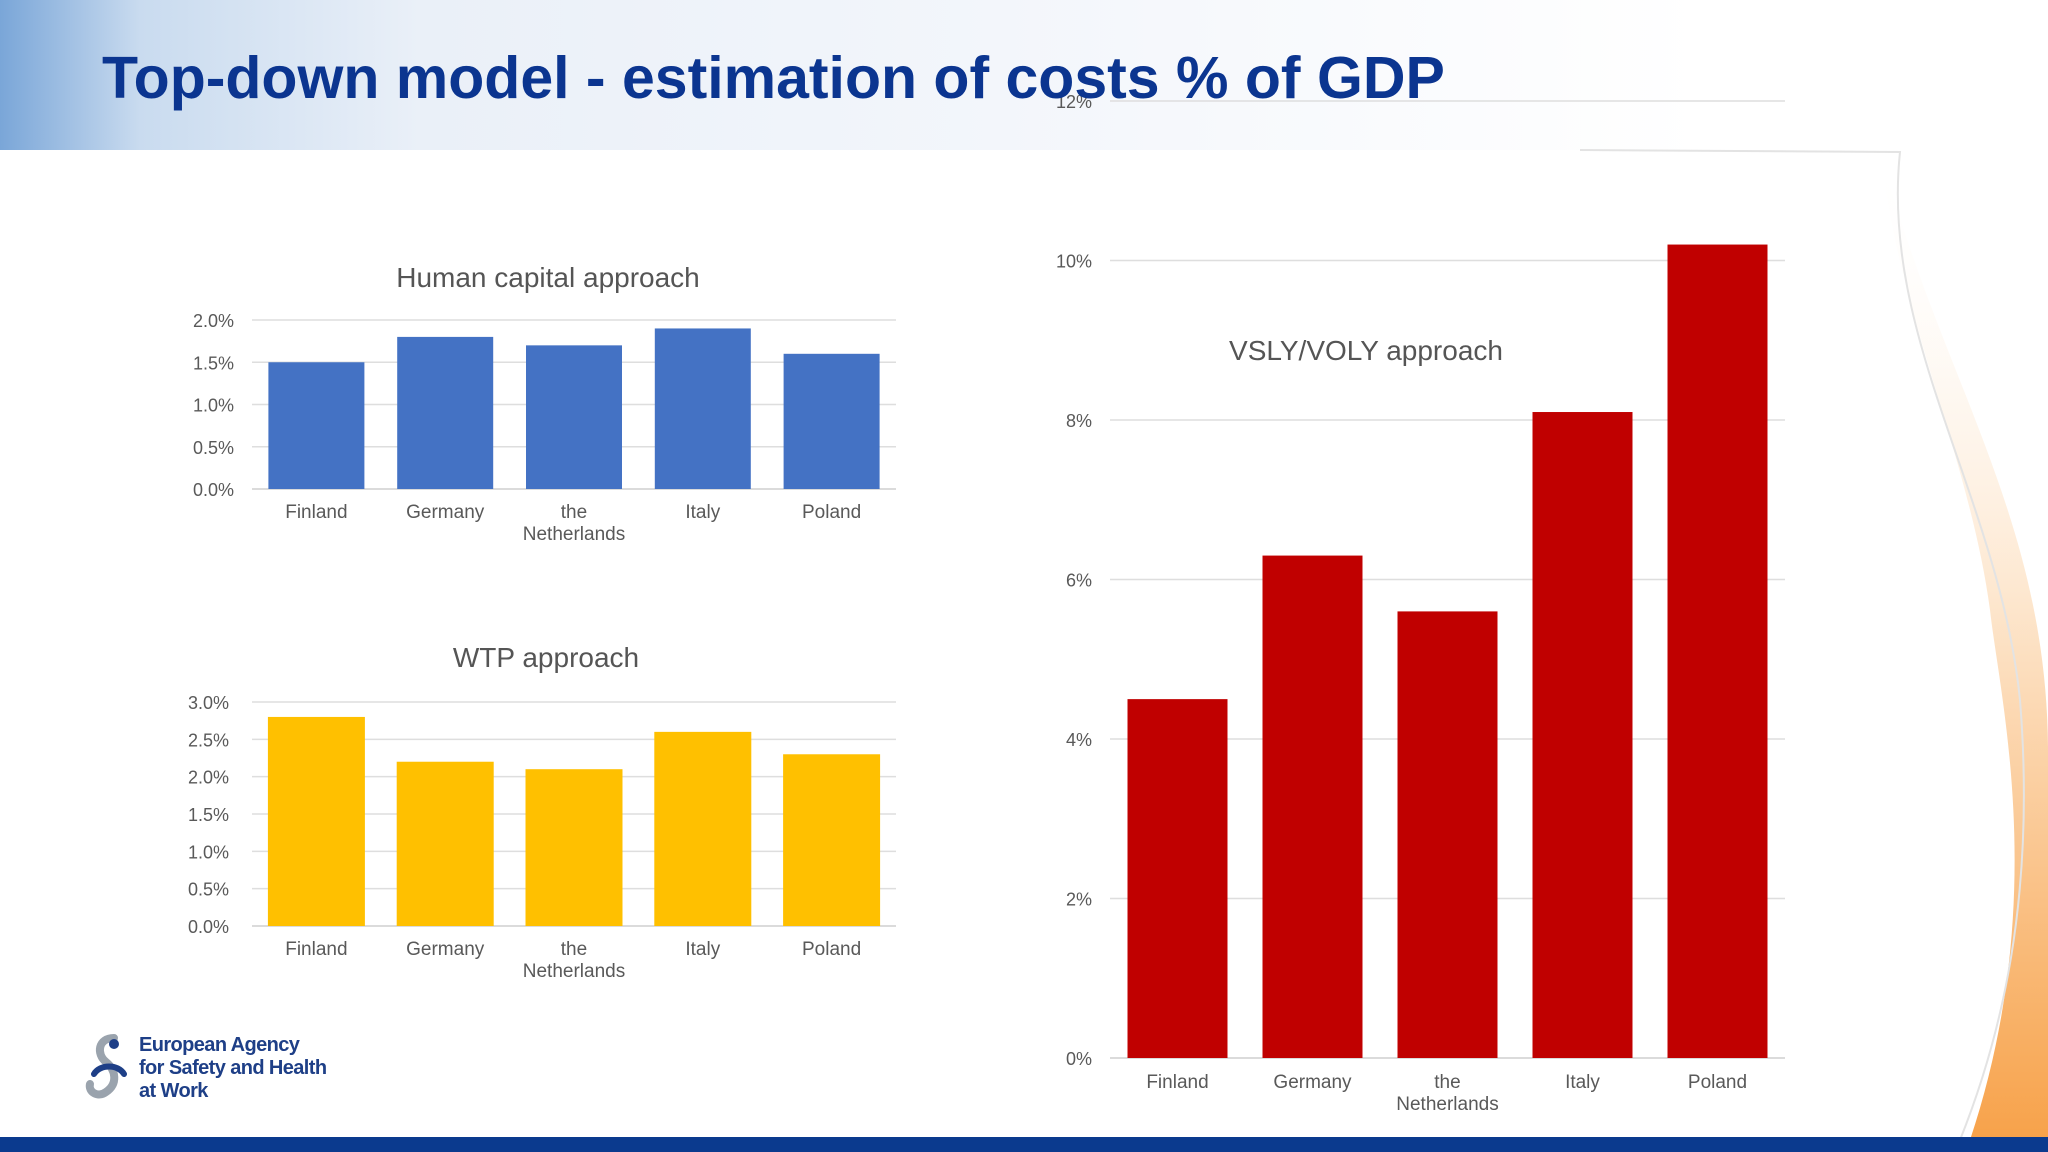 The width and height of the screenshot is (2048, 1152). What do you see at coordinates (1079, 421) in the screenshot?
I see `y-tick-label: 8%` at bounding box center [1079, 421].